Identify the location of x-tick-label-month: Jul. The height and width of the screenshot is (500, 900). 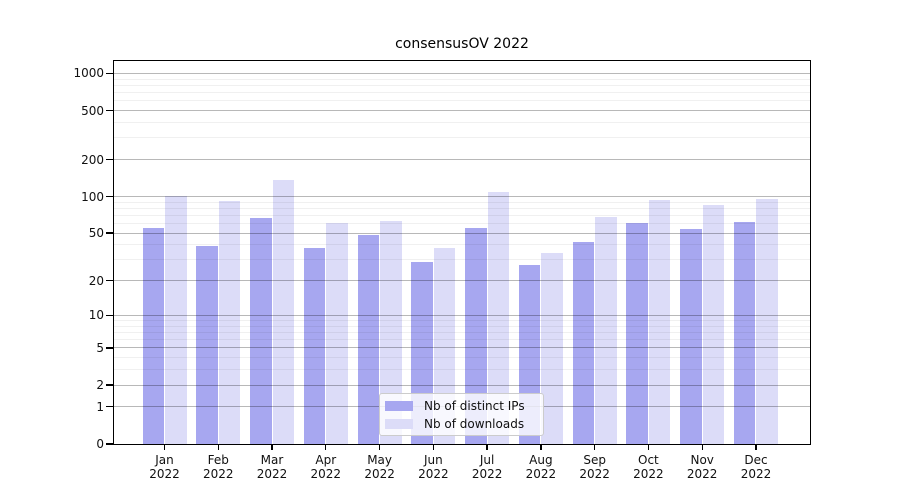
(487, 460).